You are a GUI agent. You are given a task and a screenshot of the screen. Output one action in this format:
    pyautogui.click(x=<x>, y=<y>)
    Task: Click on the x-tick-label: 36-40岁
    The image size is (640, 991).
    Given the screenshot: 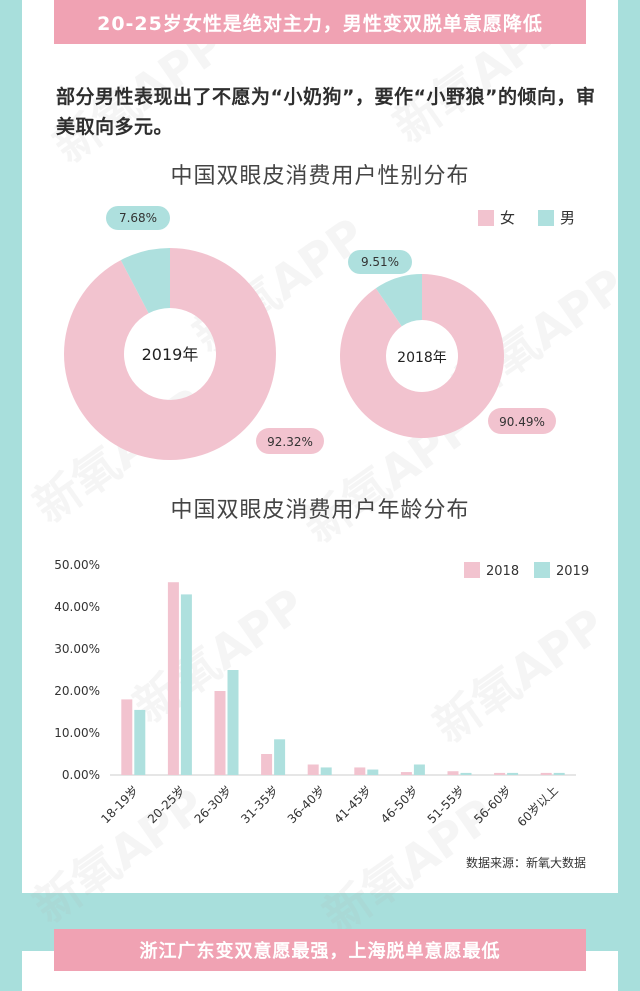 What is the action you would take?
    pyautogui.click(x=306, y=805)
    